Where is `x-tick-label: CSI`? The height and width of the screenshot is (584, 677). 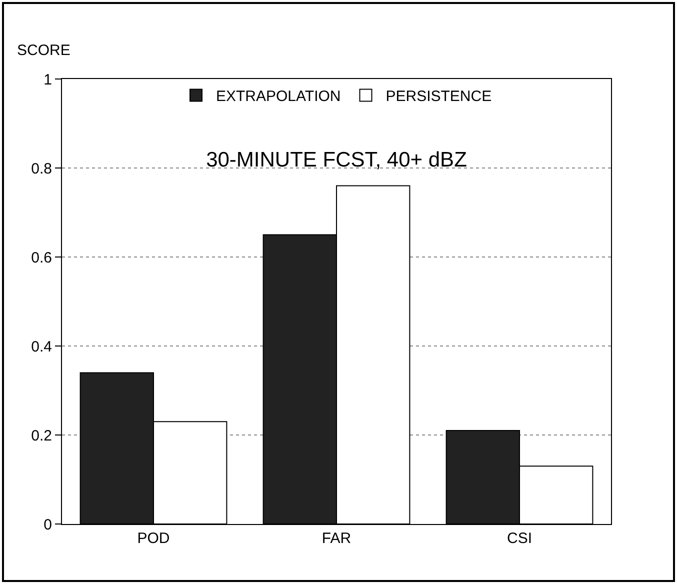
x-tick-label: CSI is located at coordinates (519, 538).